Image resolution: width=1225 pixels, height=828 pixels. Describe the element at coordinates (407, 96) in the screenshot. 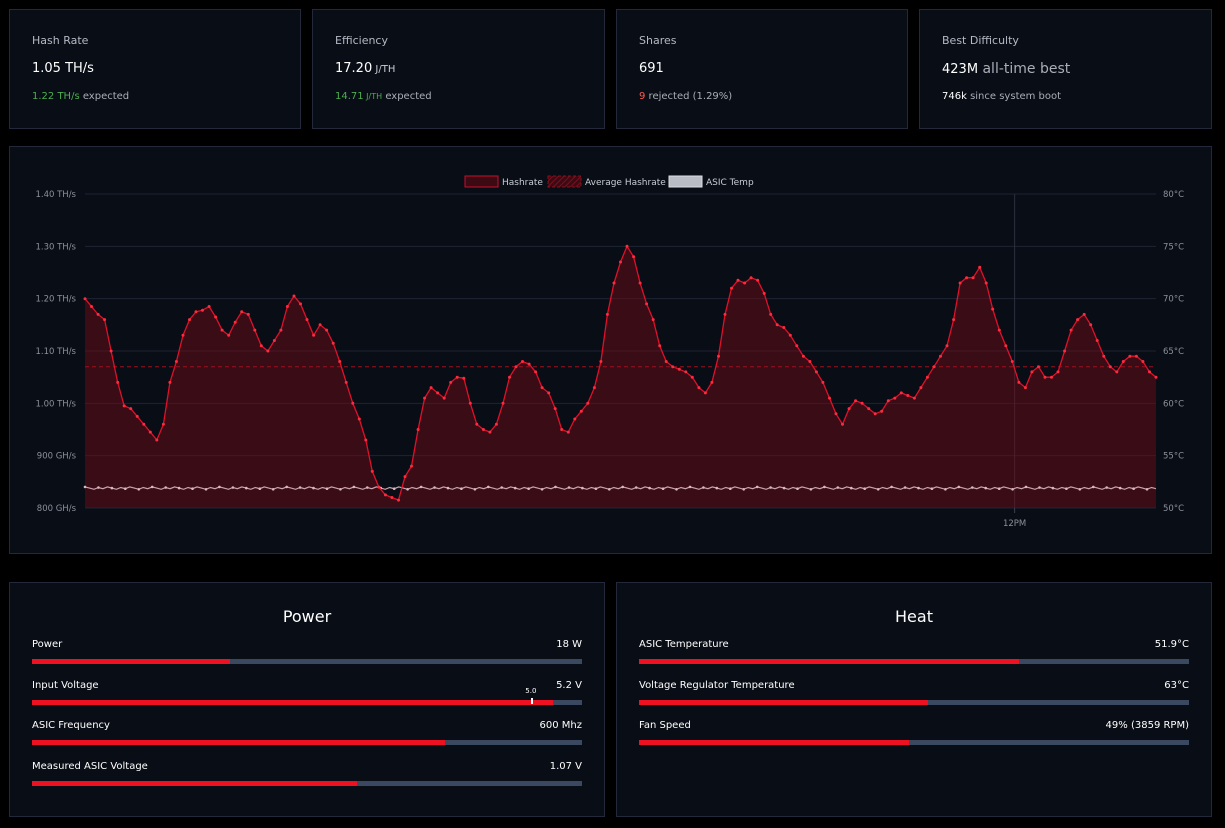

I see `efficiency-expected-text: expected` at that location.